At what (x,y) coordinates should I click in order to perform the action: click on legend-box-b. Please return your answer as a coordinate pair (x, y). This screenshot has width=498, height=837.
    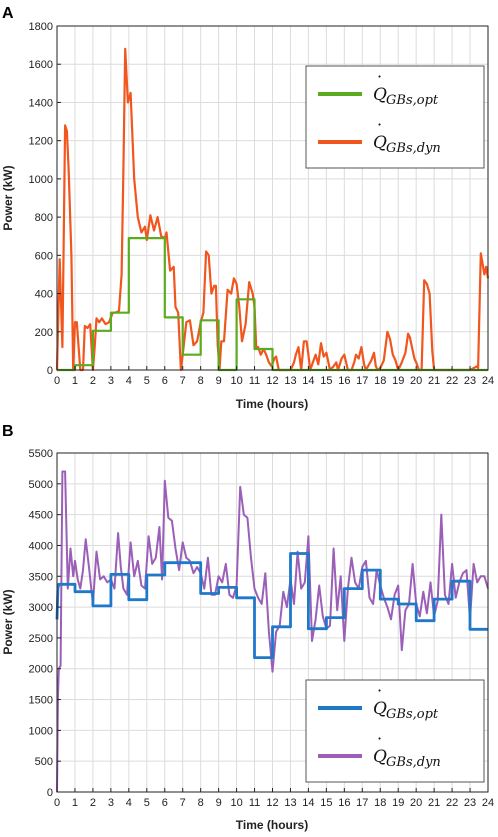
    Looking at the image, I should click on (395, 731).